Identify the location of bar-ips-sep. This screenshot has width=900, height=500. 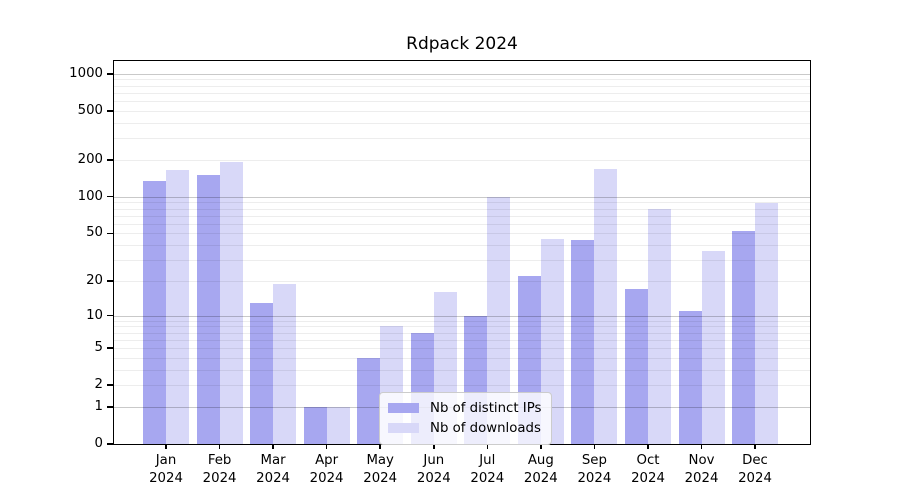
(583, 342).